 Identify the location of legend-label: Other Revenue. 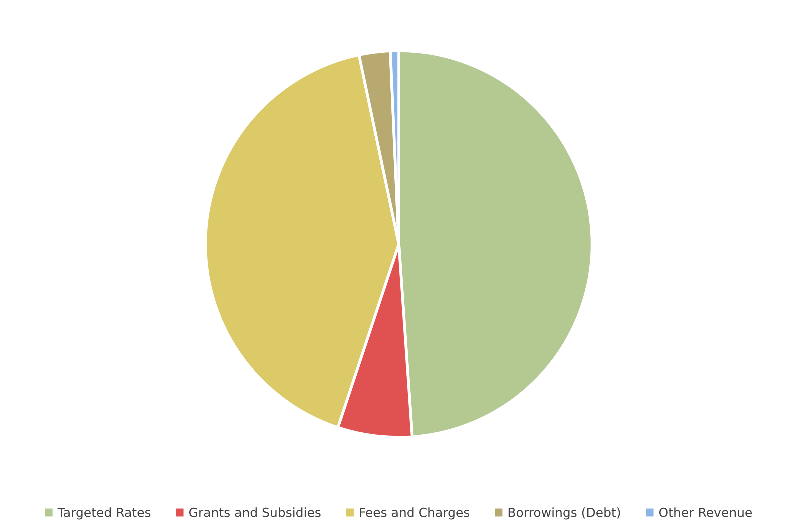
(705, 513).